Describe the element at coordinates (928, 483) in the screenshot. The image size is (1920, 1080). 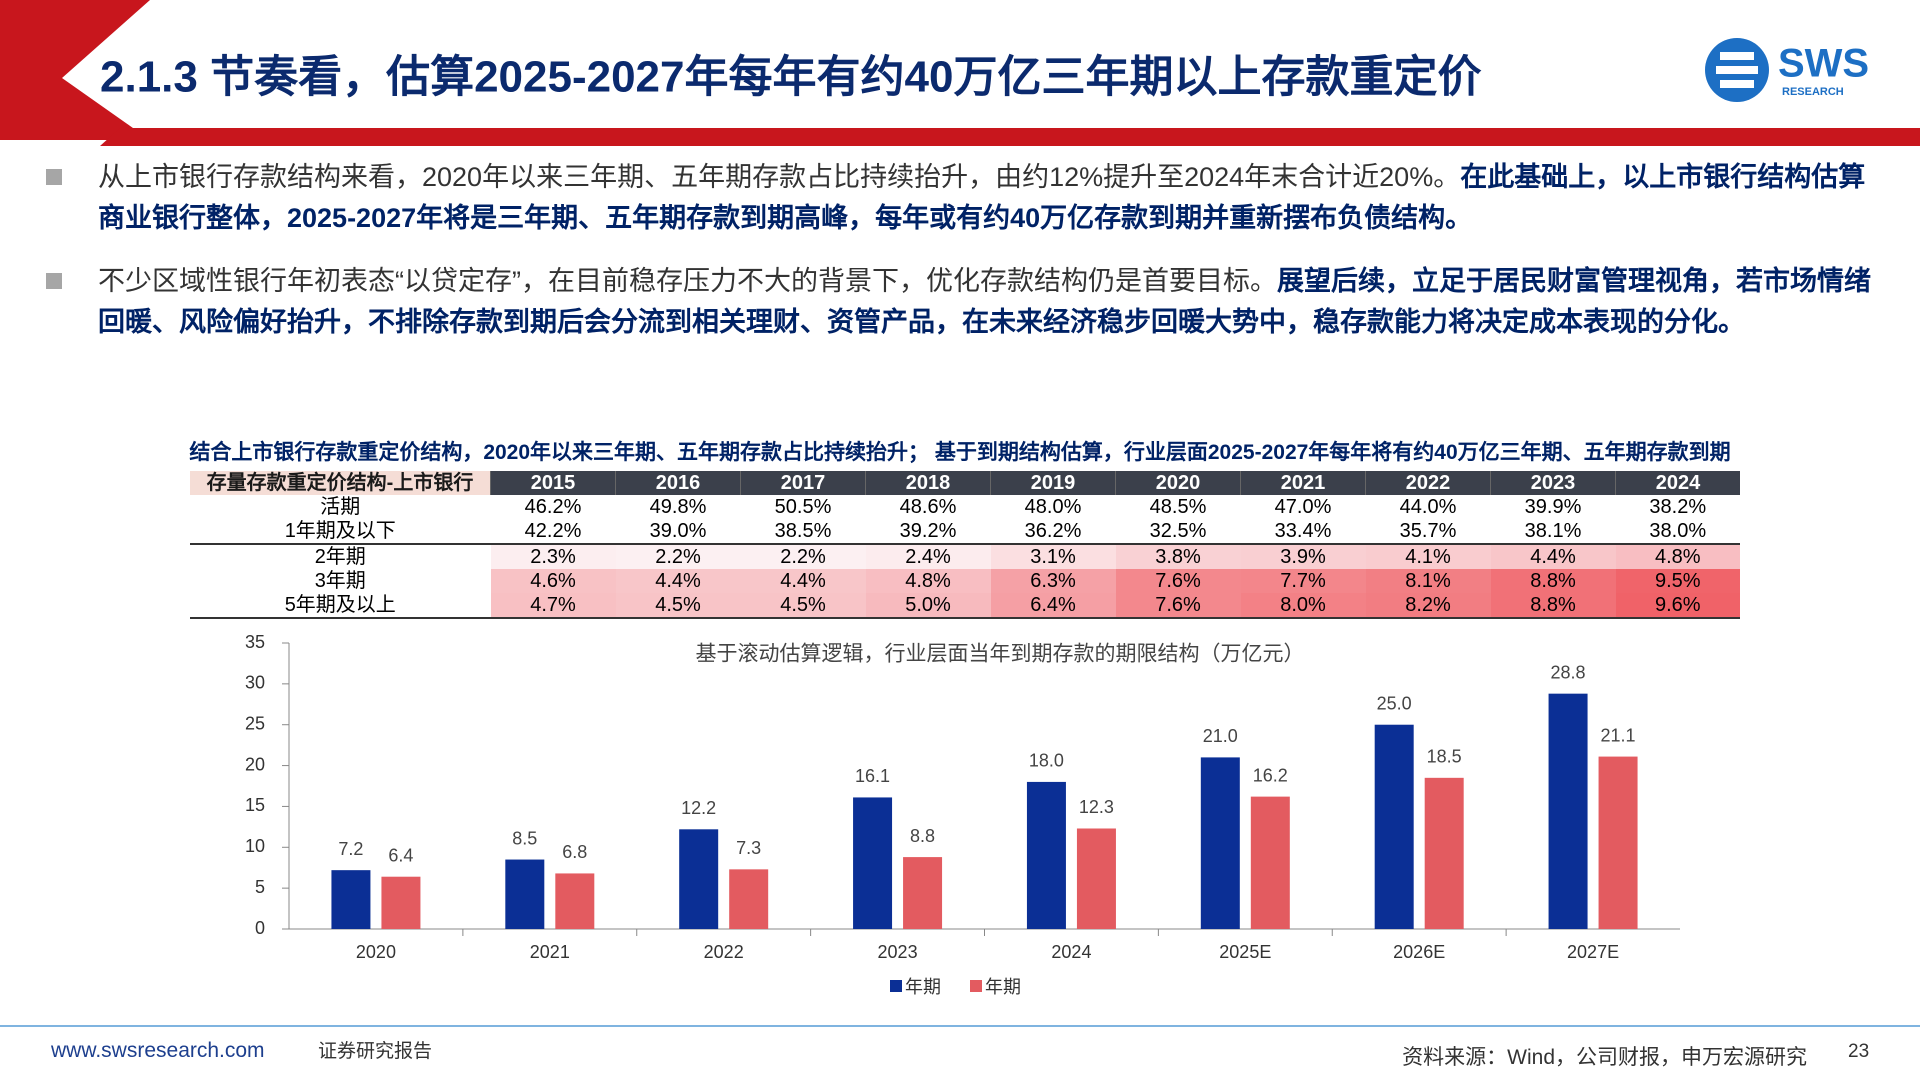
I see `header-cell: 2018` at that location.